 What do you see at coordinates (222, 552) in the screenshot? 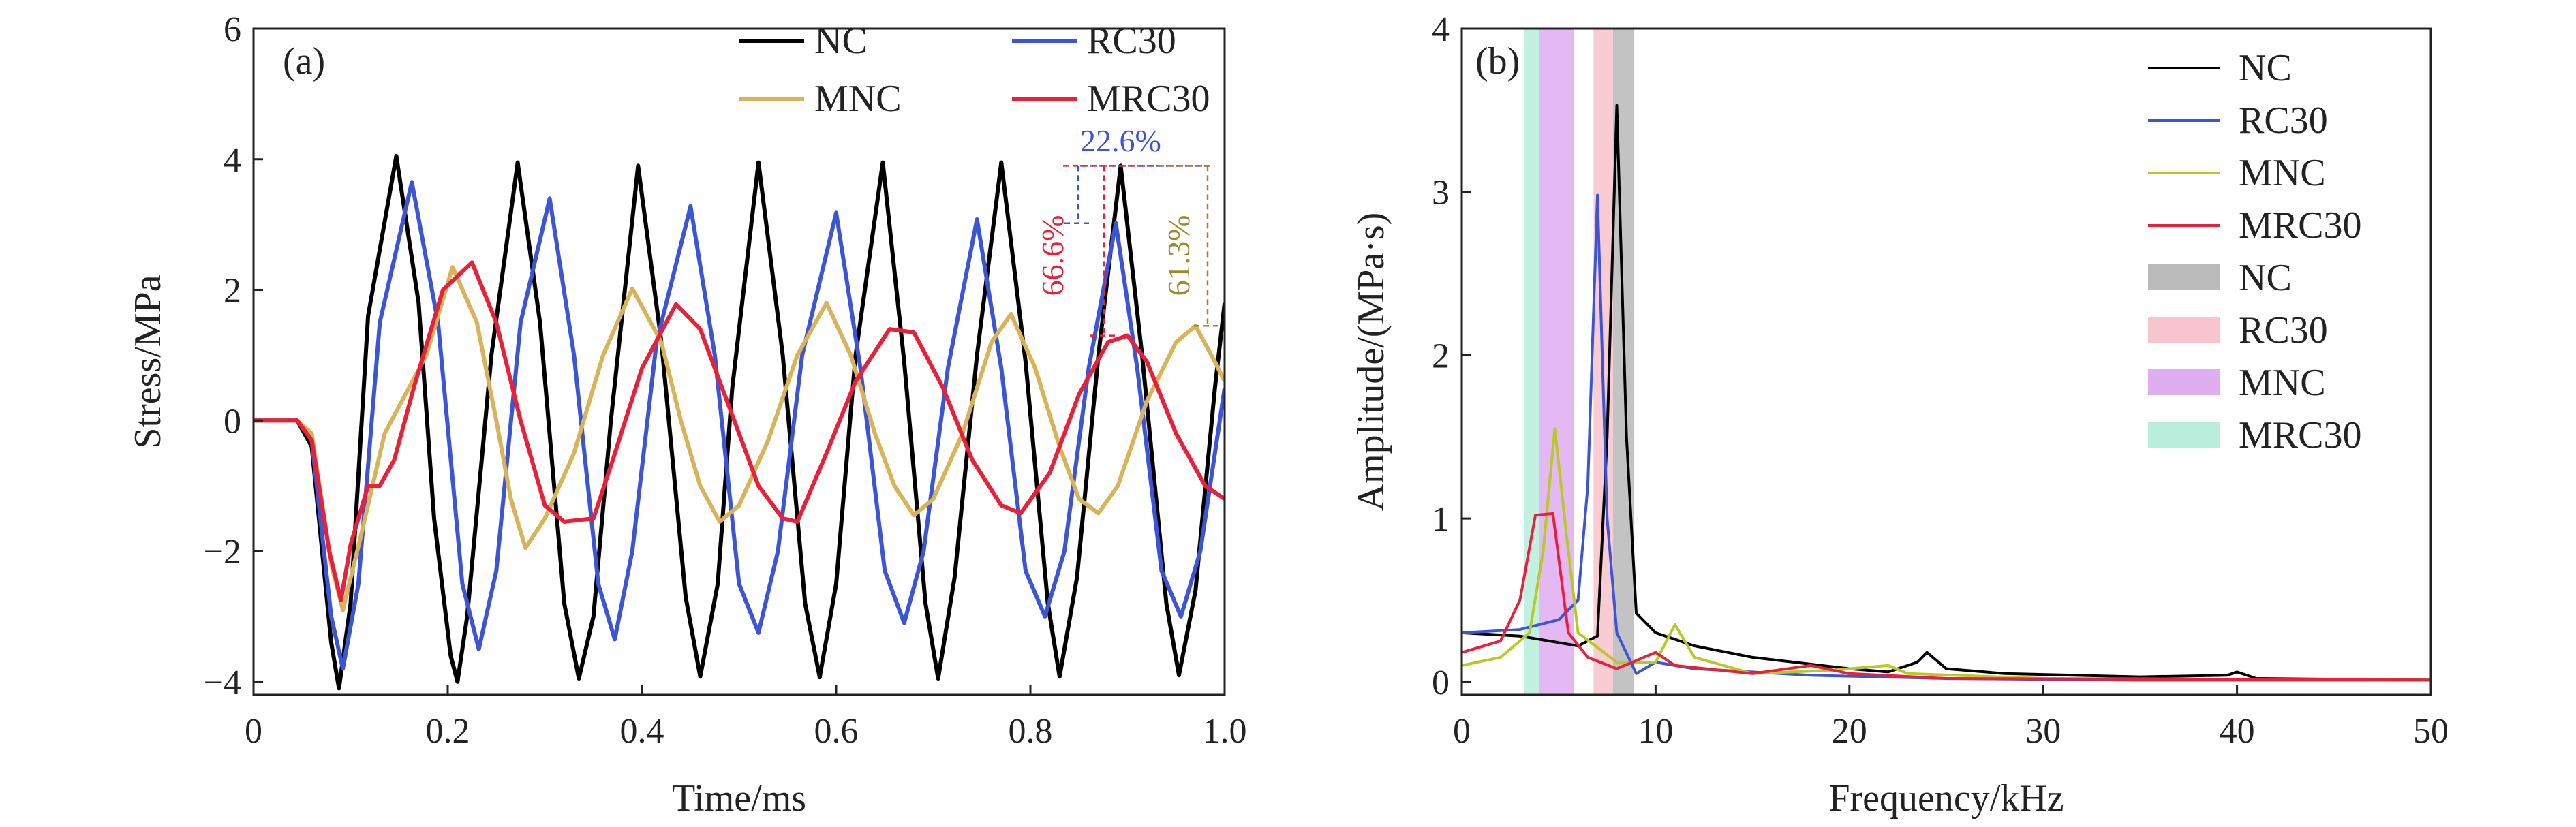
I see `y-tick-label: −2` at bounding box center [222, 552].